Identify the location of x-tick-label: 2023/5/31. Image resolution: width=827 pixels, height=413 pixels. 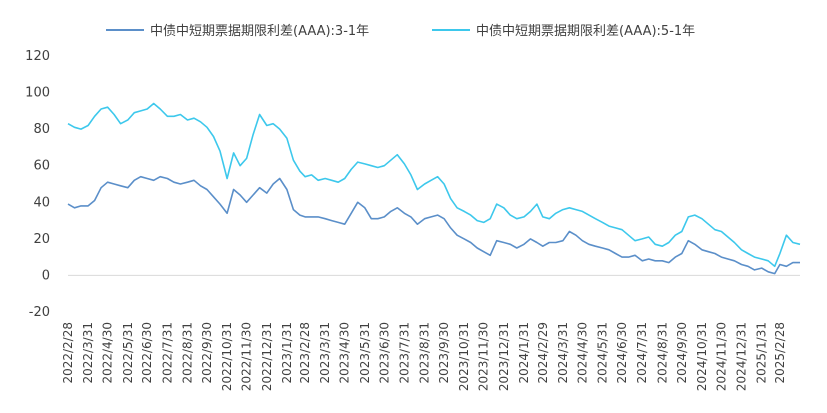
(365, 353).